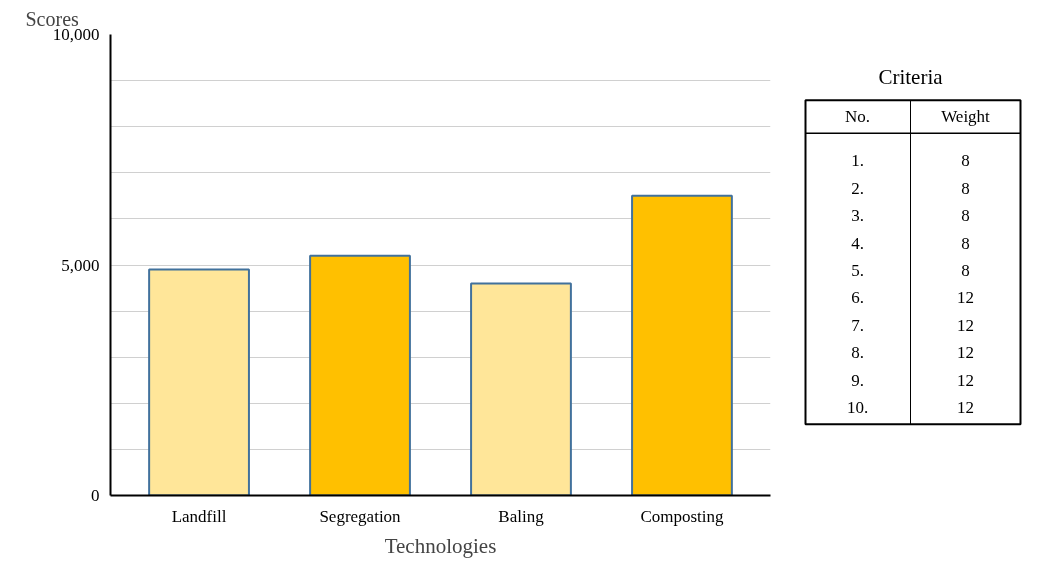  Describe the element at coordinates (857, 117) in the screenshot. I see `y-axis-title: No.` at that location.